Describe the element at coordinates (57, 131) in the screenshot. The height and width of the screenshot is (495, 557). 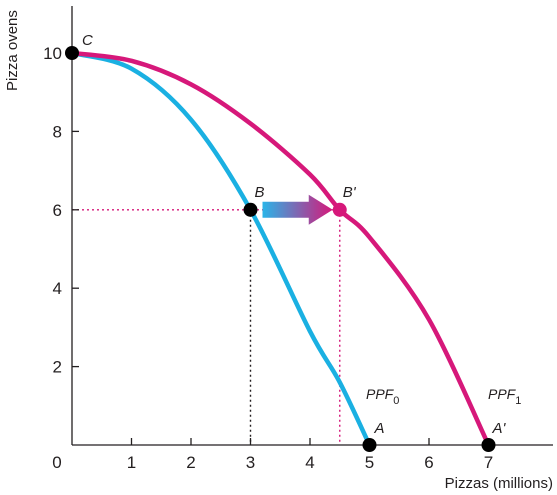
I see `y-tick-label: 8` at that location.